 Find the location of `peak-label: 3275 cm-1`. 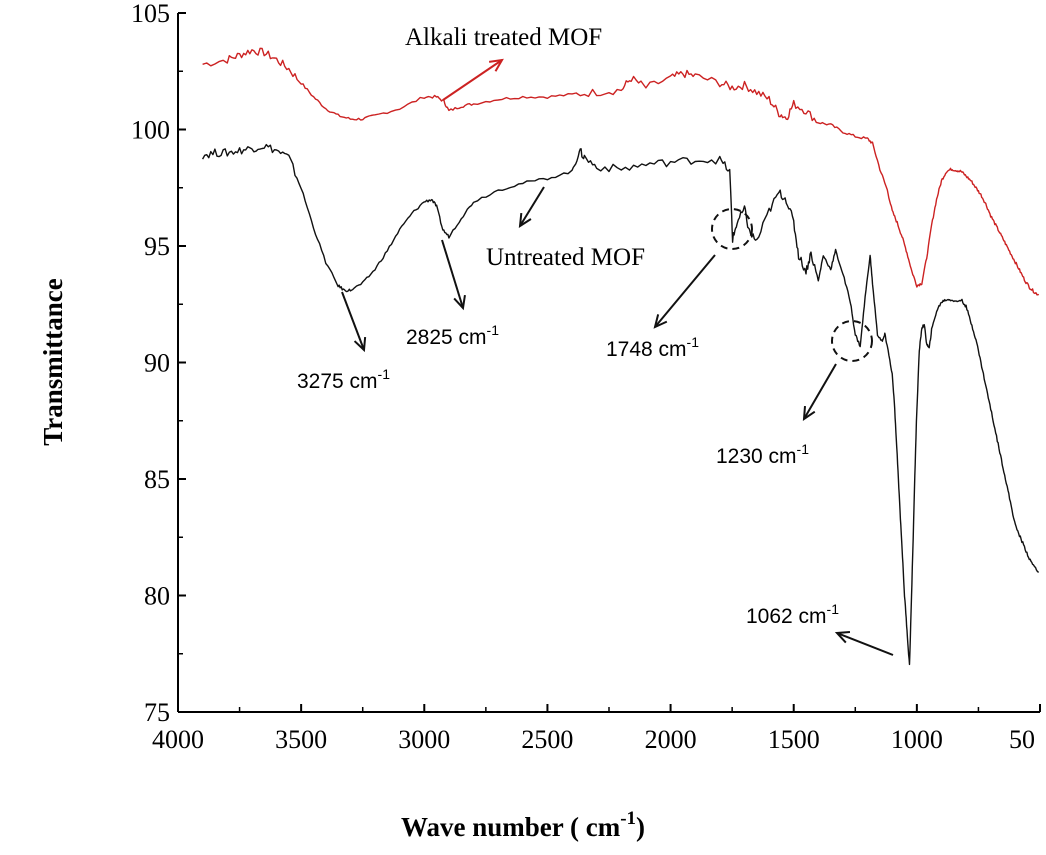

peak-label: 3275 cm-1 is located at coordinates (343, 379).